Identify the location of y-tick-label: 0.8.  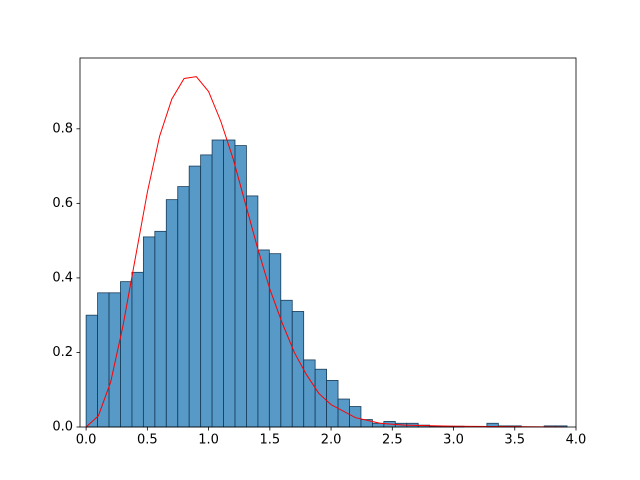
(62, 128).